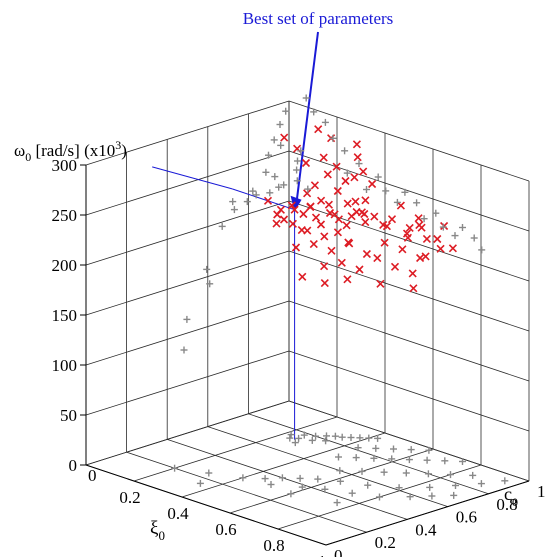  What do you see at coordinates (118, 145) in the screenshot?
I see `z-axis-label-sup: 3` at bounding box center [118, 145].